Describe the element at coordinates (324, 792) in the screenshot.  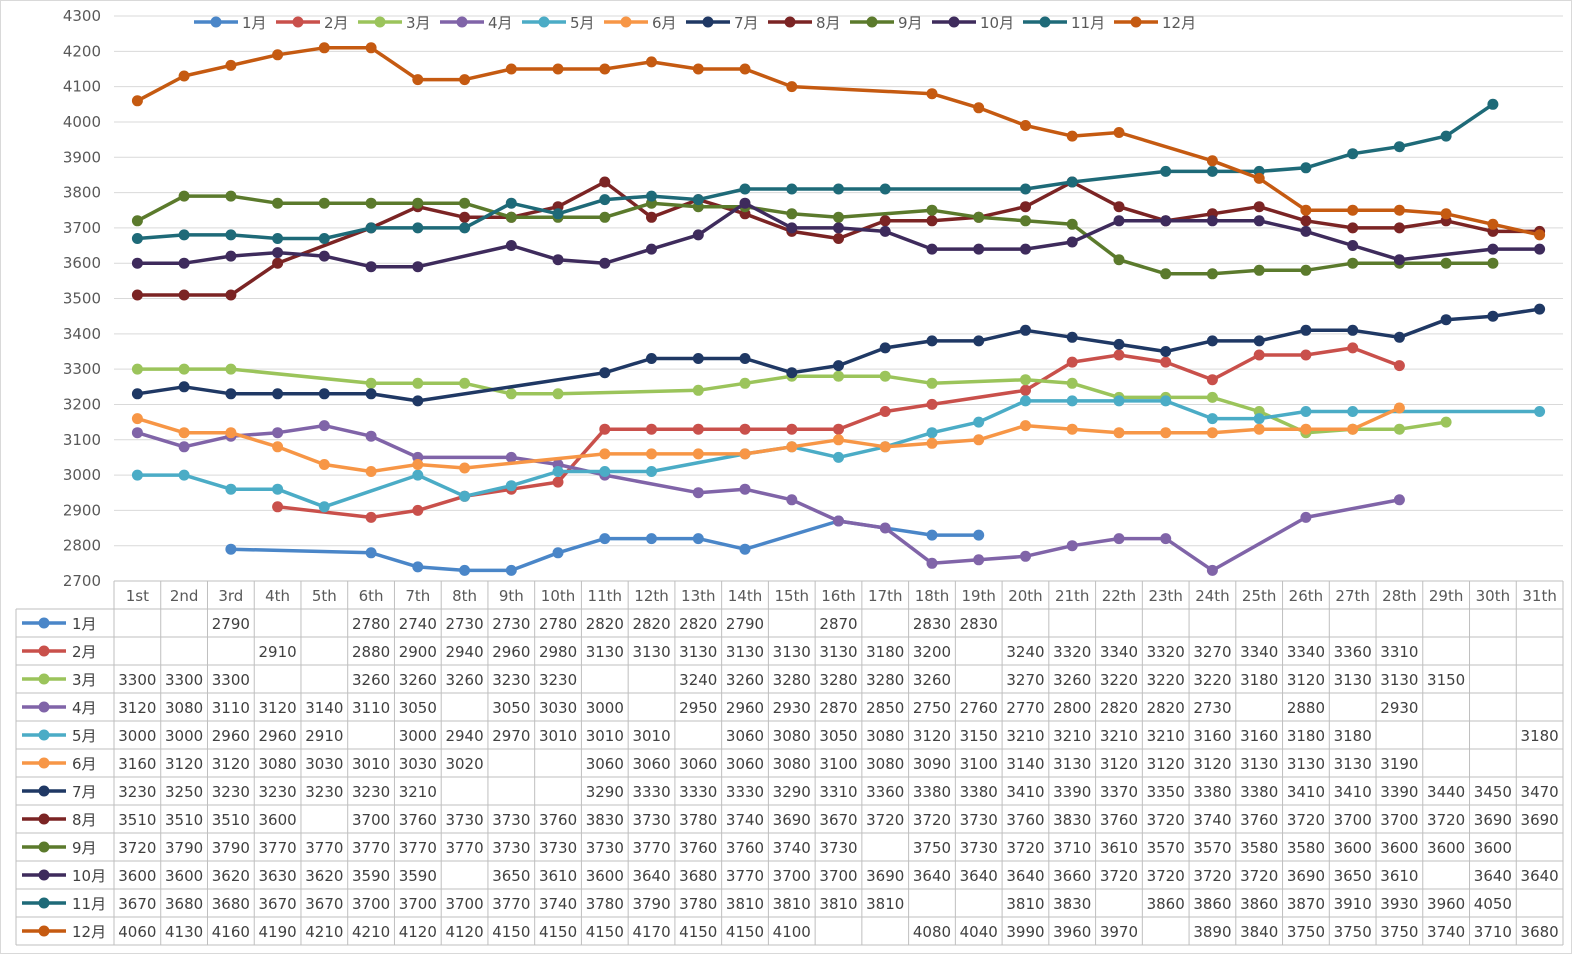
I see `table-cell-value: 3230` at that location.